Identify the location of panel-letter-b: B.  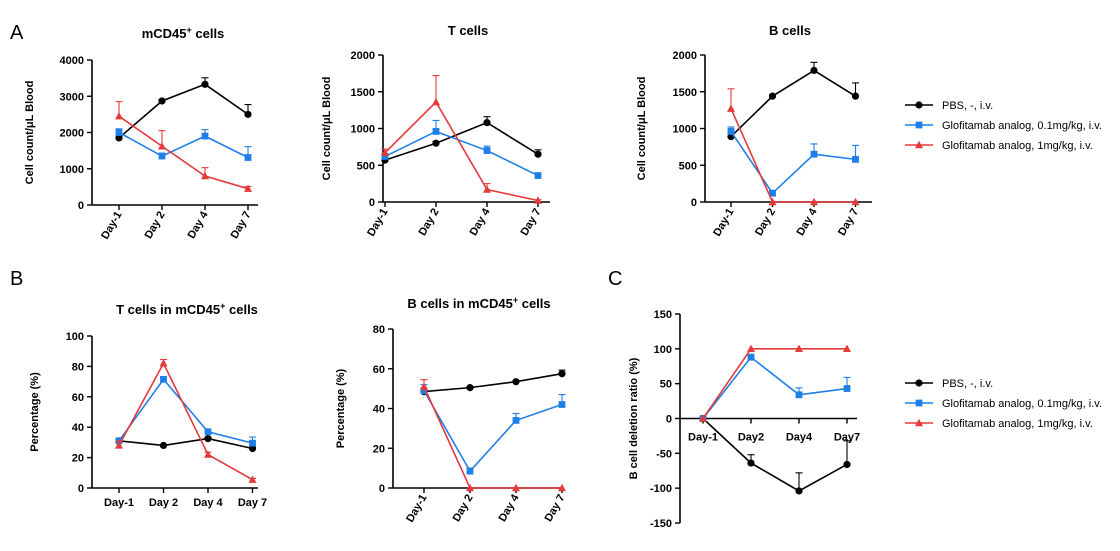
(16, 279).